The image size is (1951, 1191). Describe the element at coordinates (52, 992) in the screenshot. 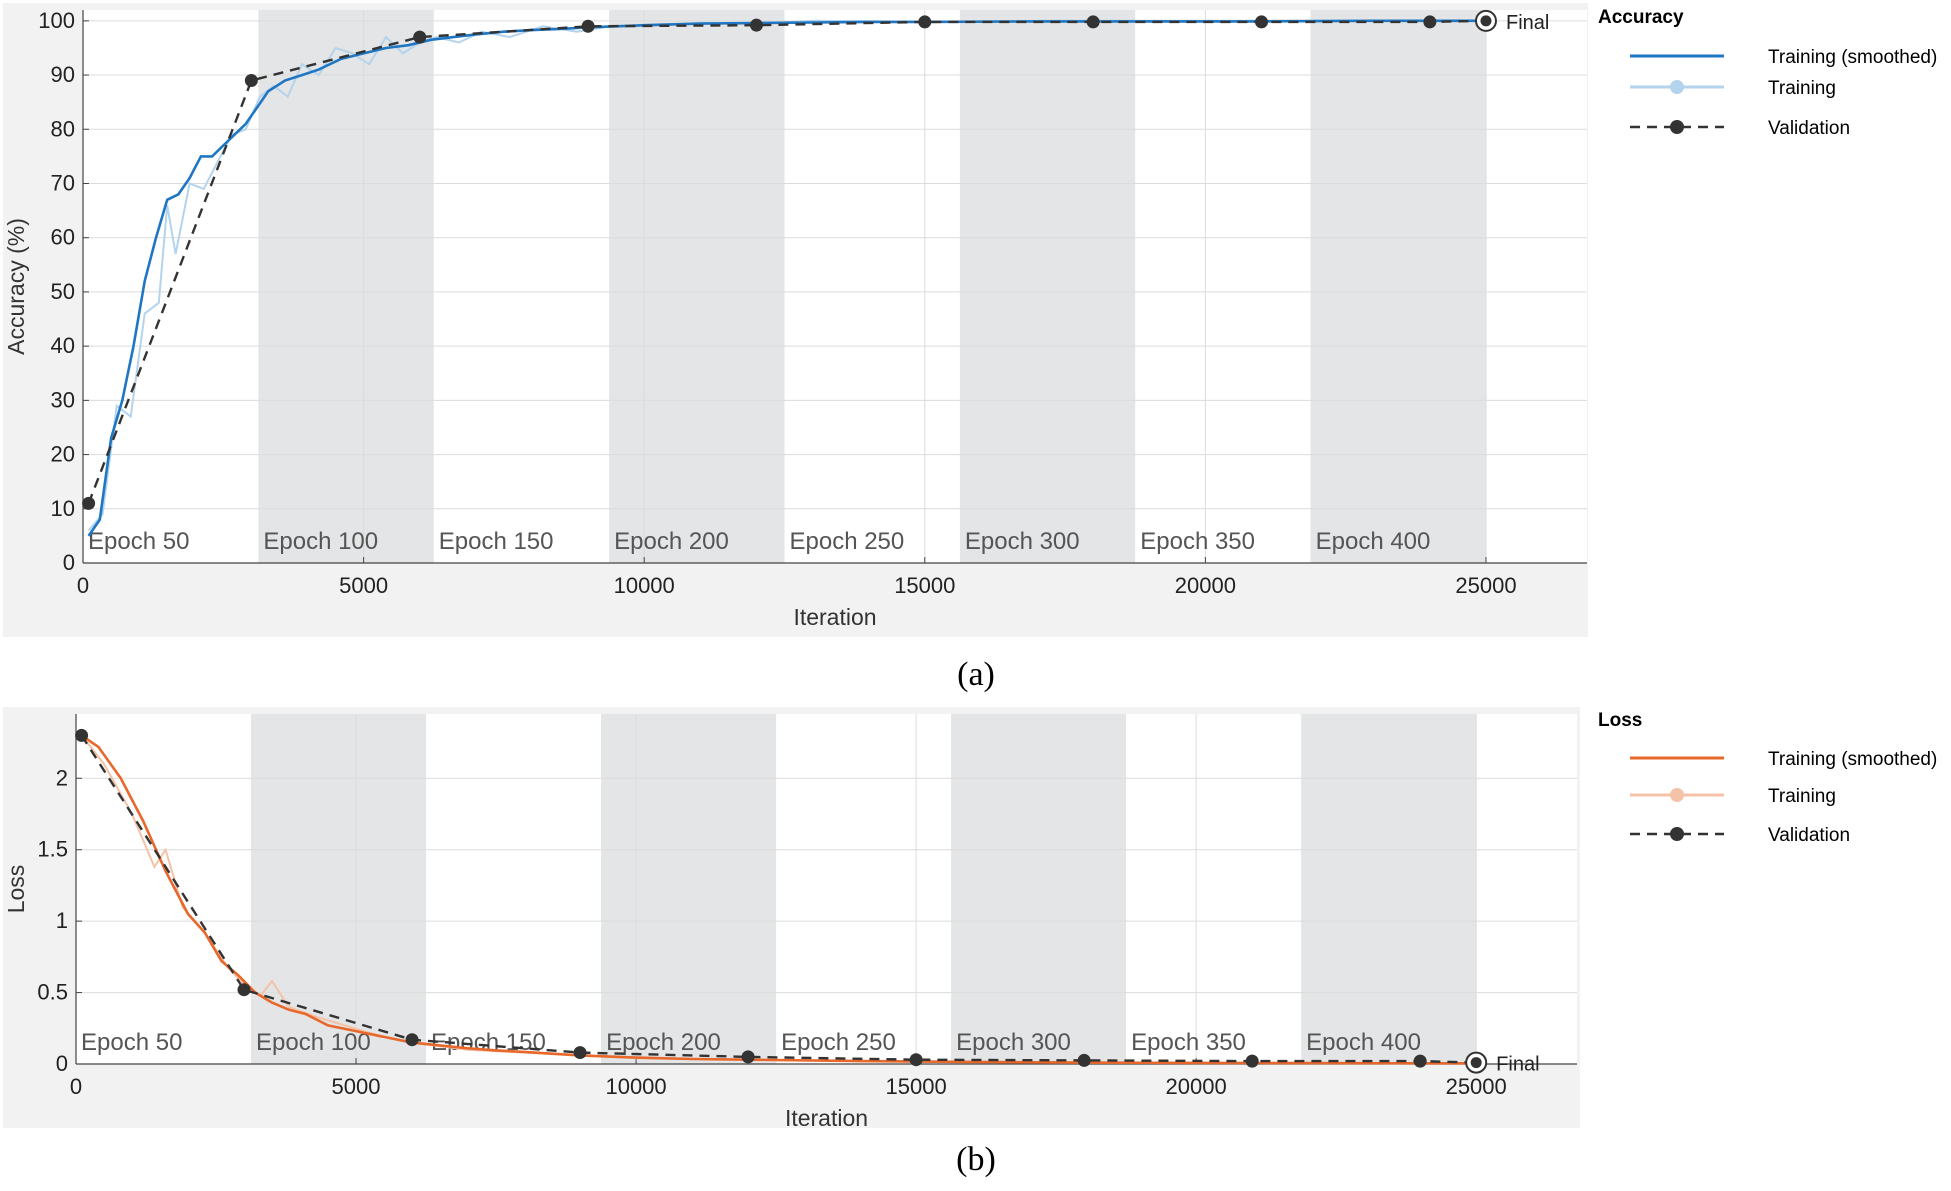

I see `y-tick-label: 0.5` at that location.